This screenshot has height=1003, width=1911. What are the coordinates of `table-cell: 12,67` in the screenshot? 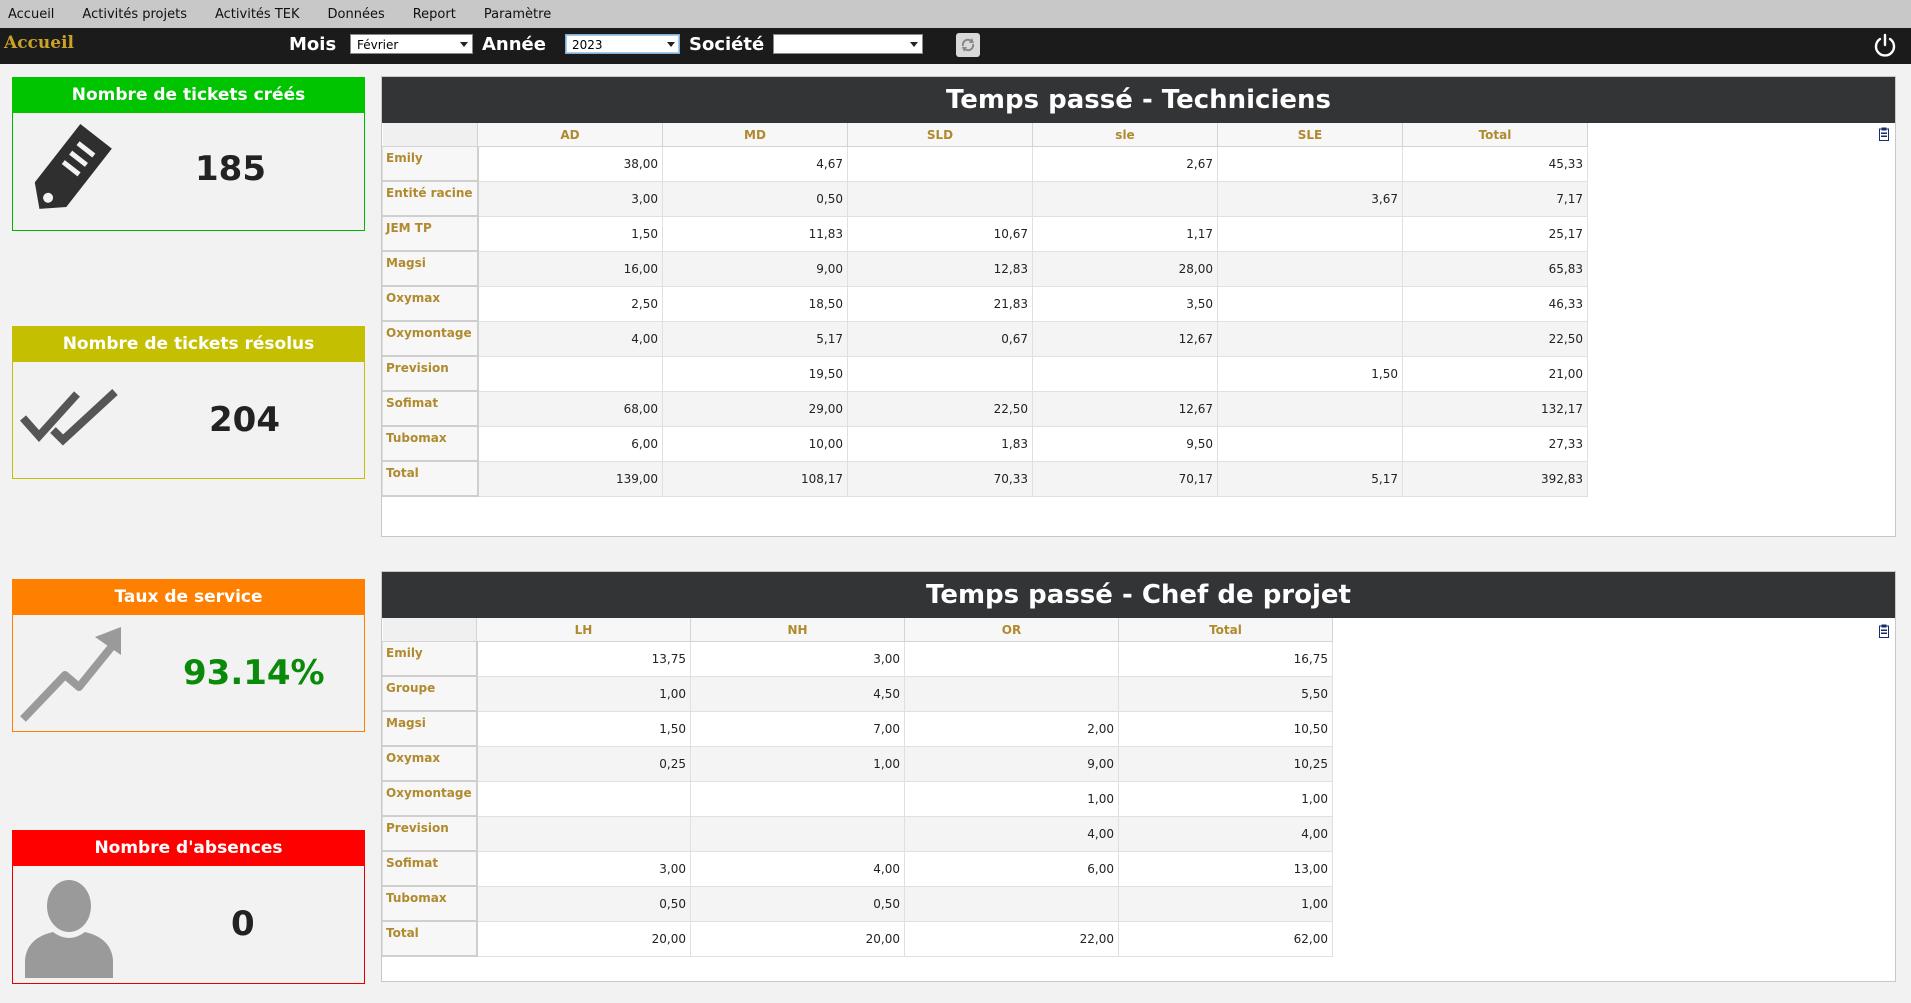 It's located at (1125, 338).